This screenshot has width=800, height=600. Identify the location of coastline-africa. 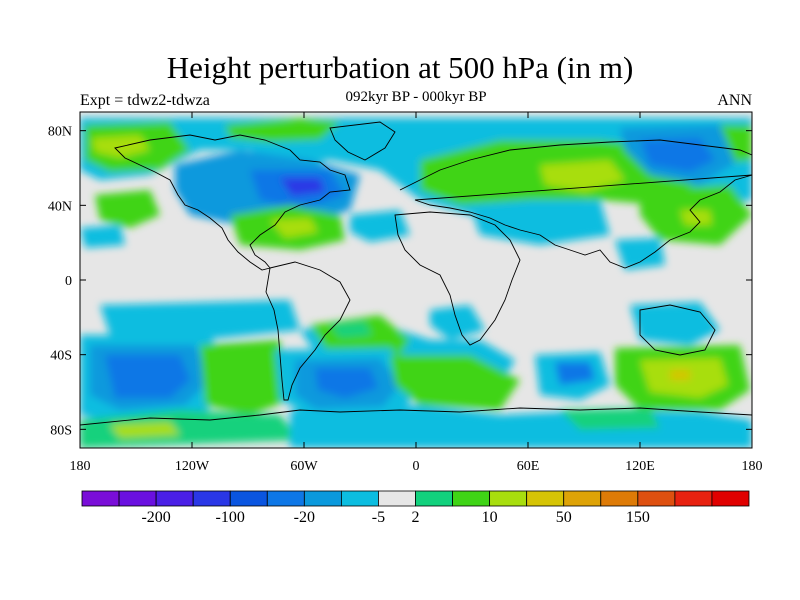
(457, 278).